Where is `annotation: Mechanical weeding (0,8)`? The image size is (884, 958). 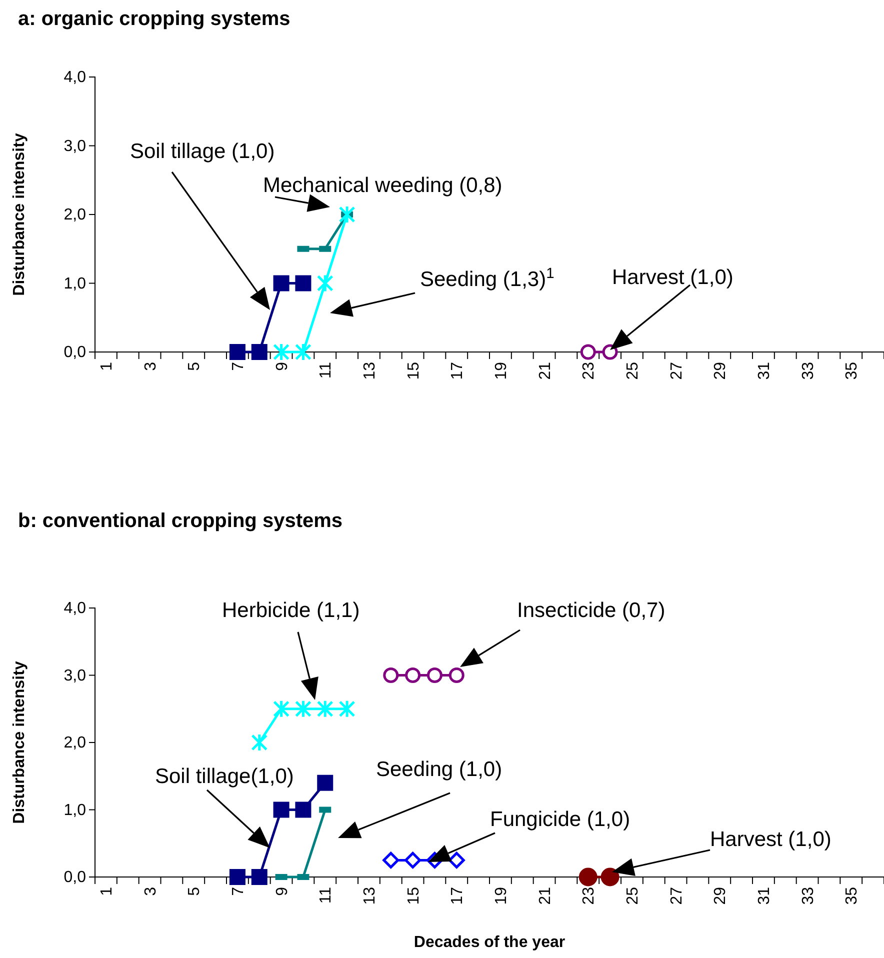 annotation: Mechanical weeding (0,8) is located at coordinates (382, 185).